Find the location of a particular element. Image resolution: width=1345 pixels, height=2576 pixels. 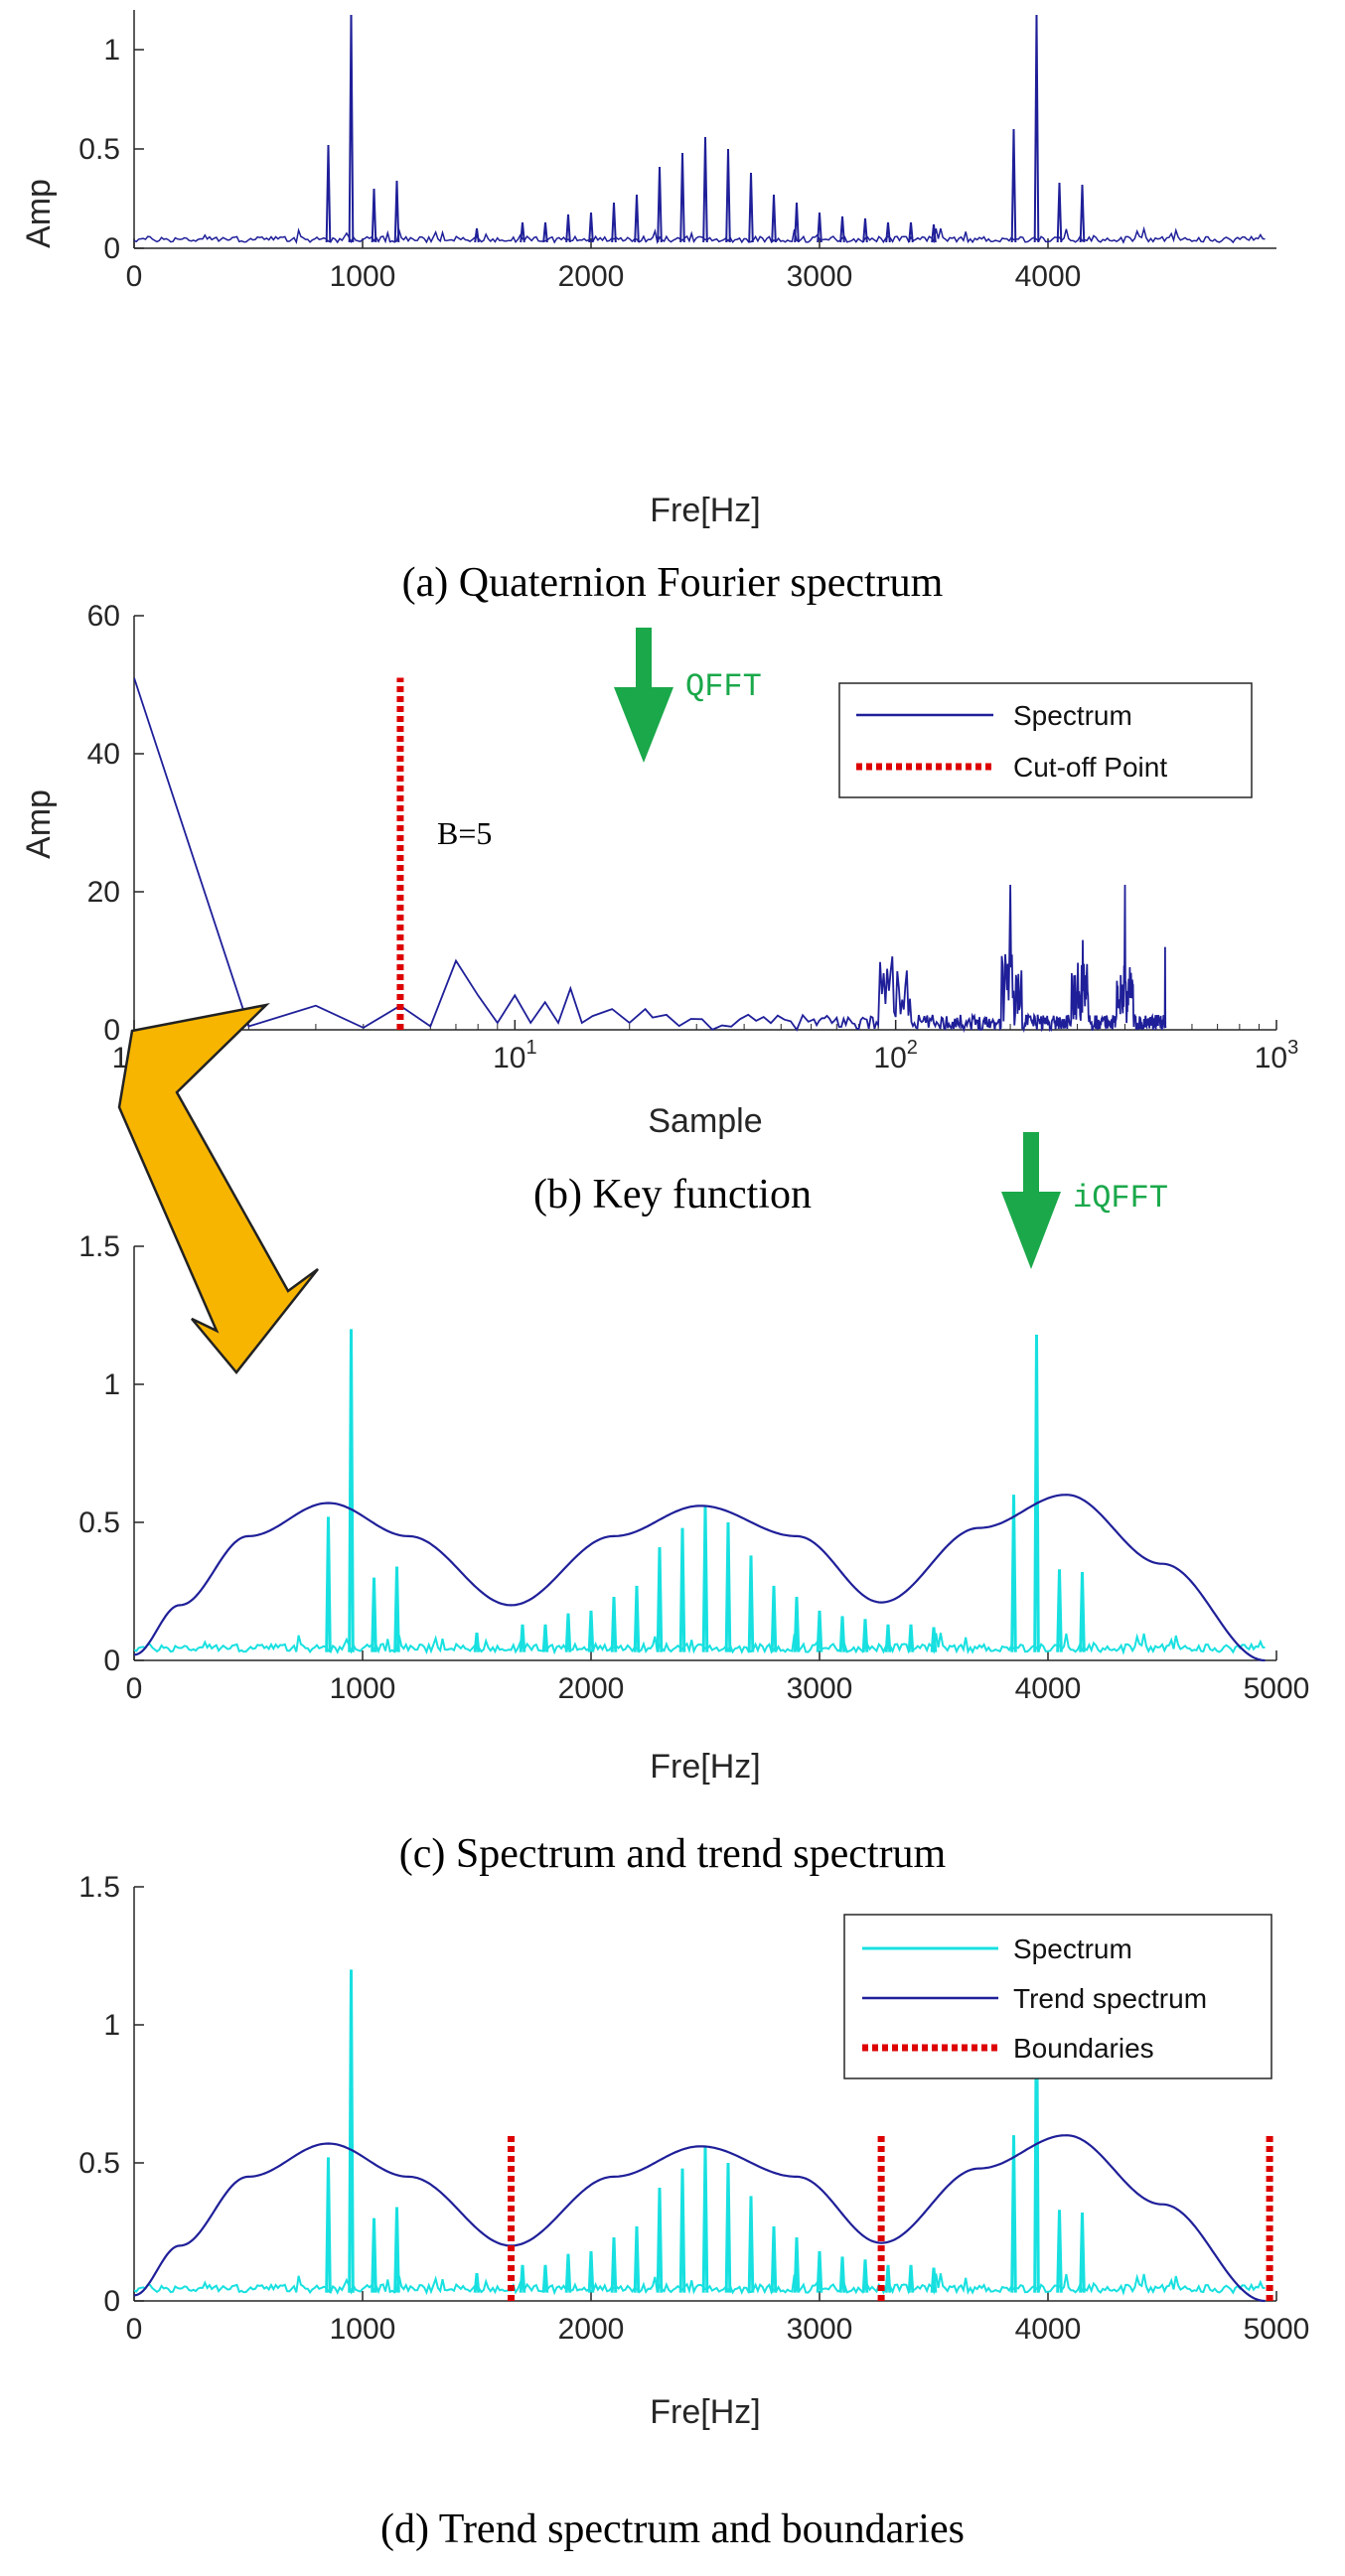

legend-d-trend: Trend spectrum is located at coordinates (1110, 1999).